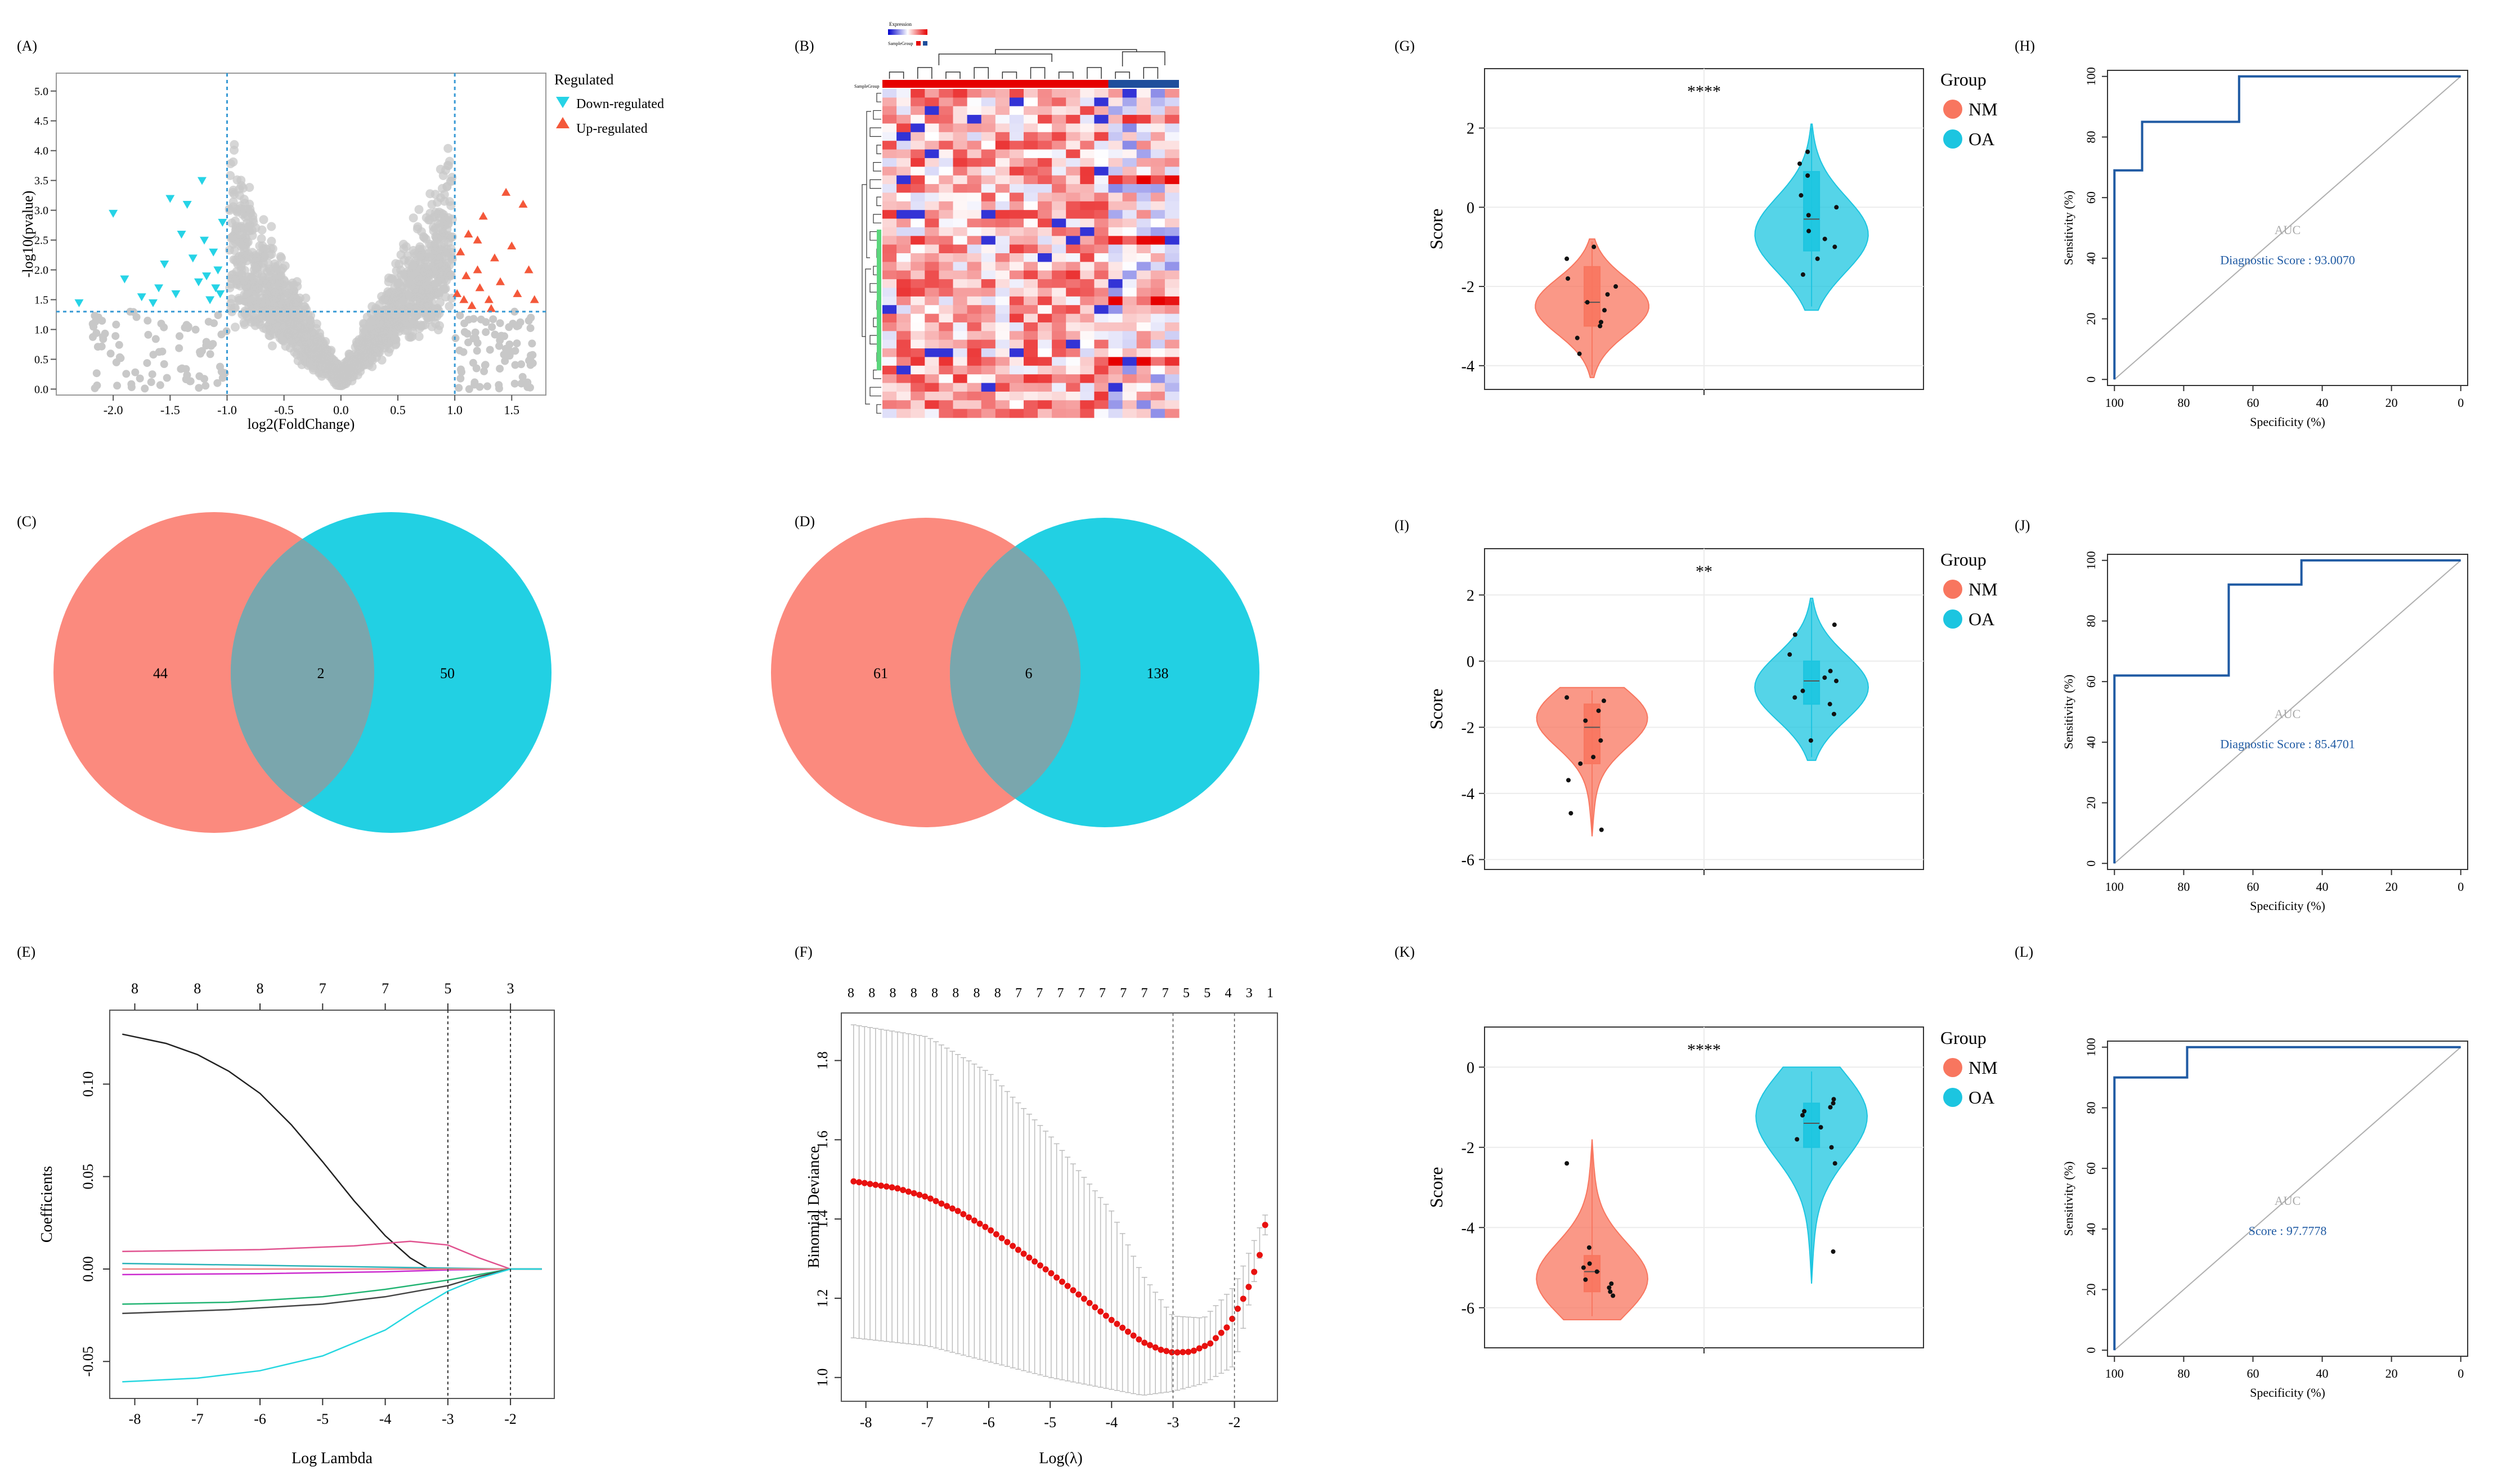 The width and height of the screenshot is (2493, 1484). Describe the element at coordinates (822, 1378) in the screenshot. I see `cv-y-tick-label: 1.0` at that location.